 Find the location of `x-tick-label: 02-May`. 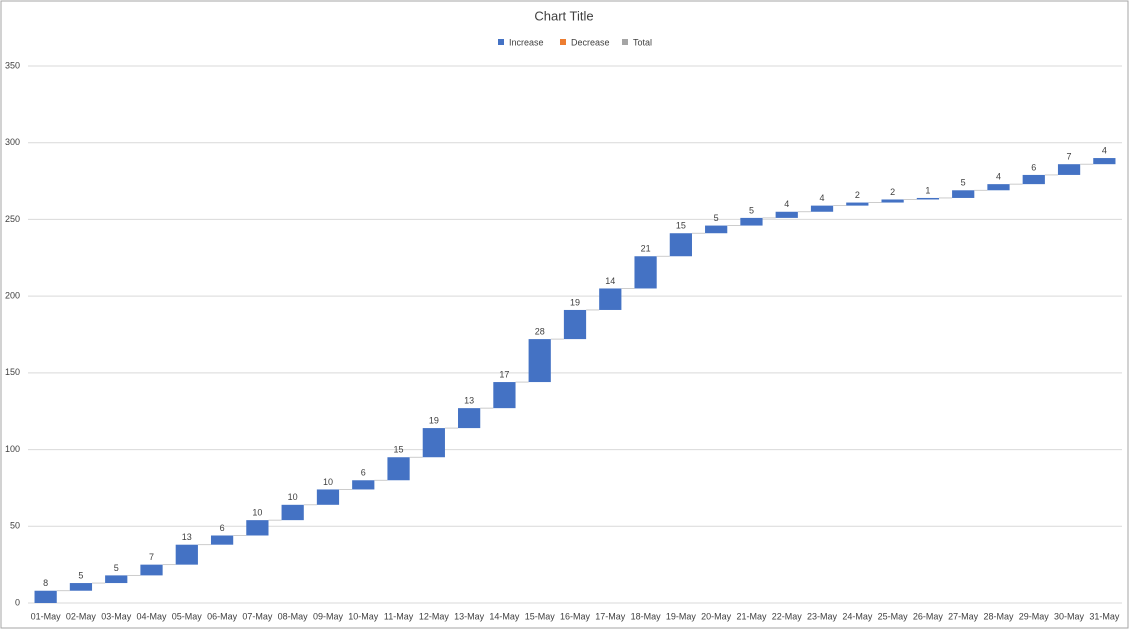

x-tick-label: 02-May is located at coordinates (81, 616).